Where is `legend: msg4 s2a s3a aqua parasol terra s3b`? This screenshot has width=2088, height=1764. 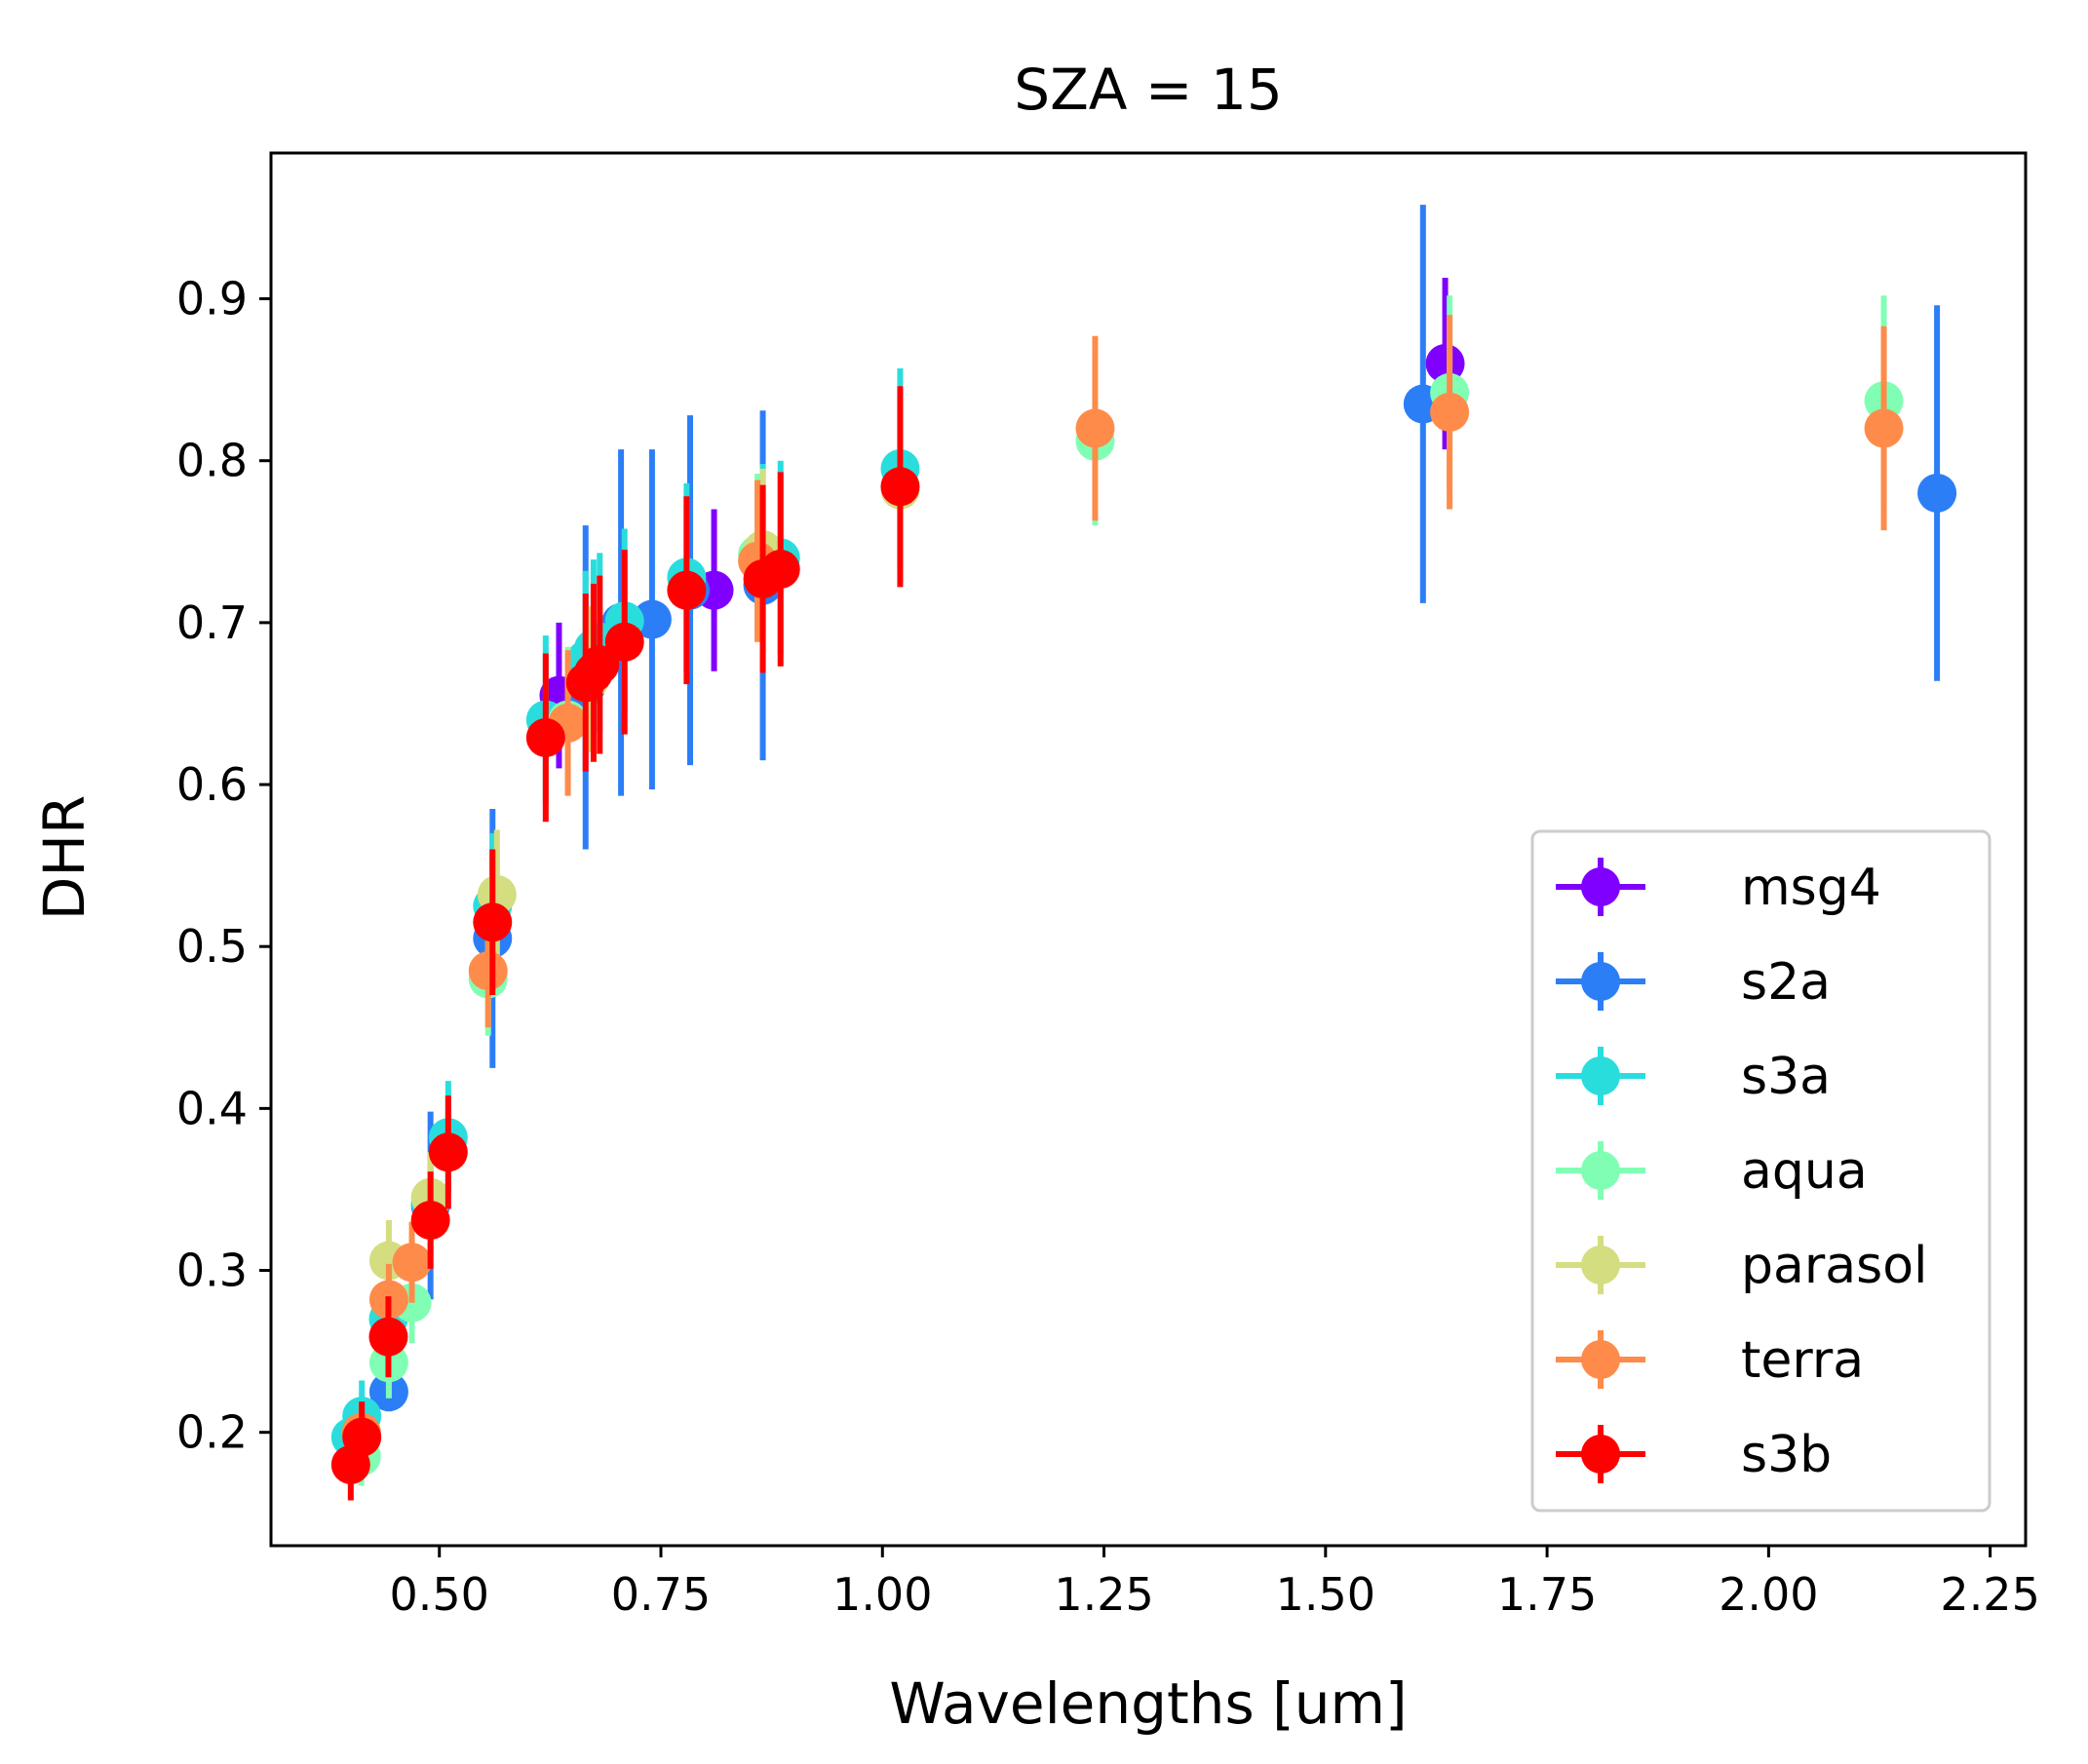 legend: msg4 s2a s3a aqua parasol terra s3b is located at coordinates (1760, 1171).